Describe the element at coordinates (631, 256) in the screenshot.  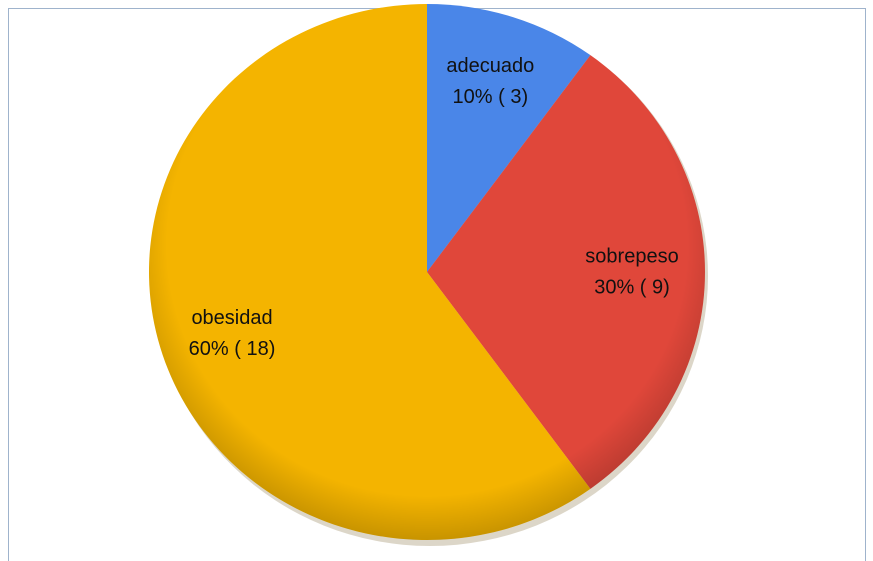
I see `slice-name: sobrepeso` at that location.